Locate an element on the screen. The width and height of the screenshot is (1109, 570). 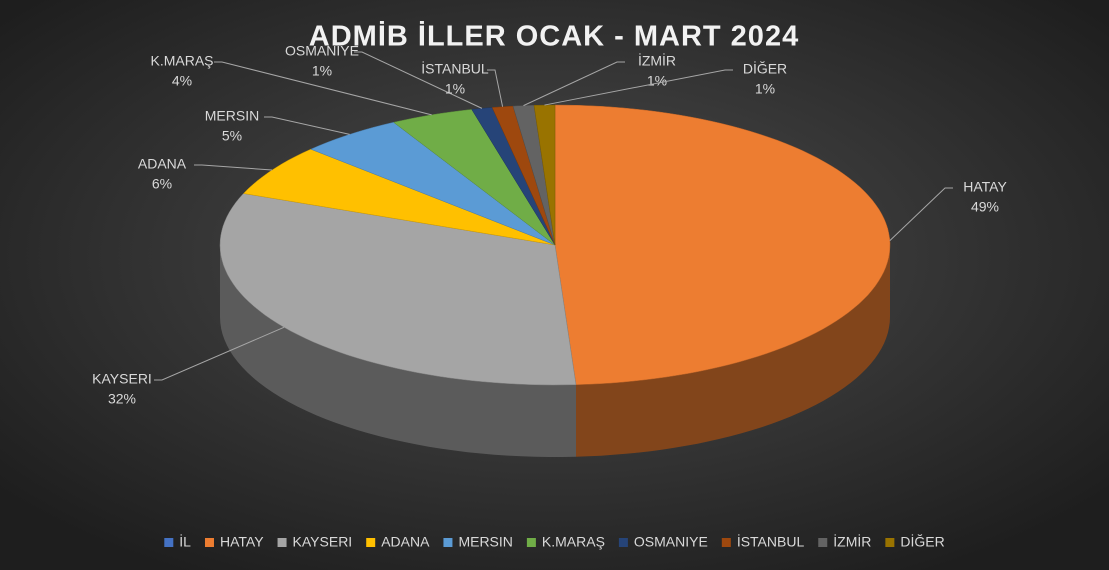
data-label-name: K.MARAŞ is located at coordinates (181, 61).